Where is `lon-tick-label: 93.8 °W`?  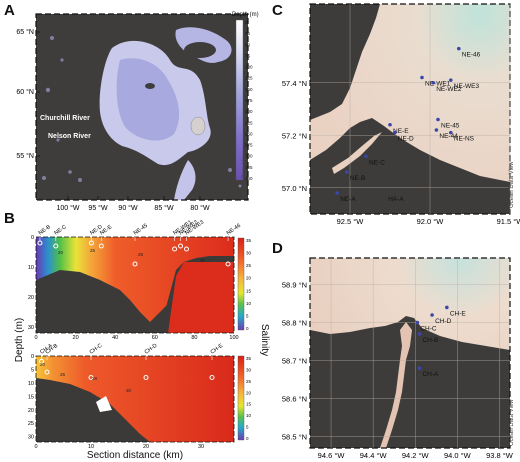 lon-tick-label: 93.8 °W is located at coordinates (500, 455).